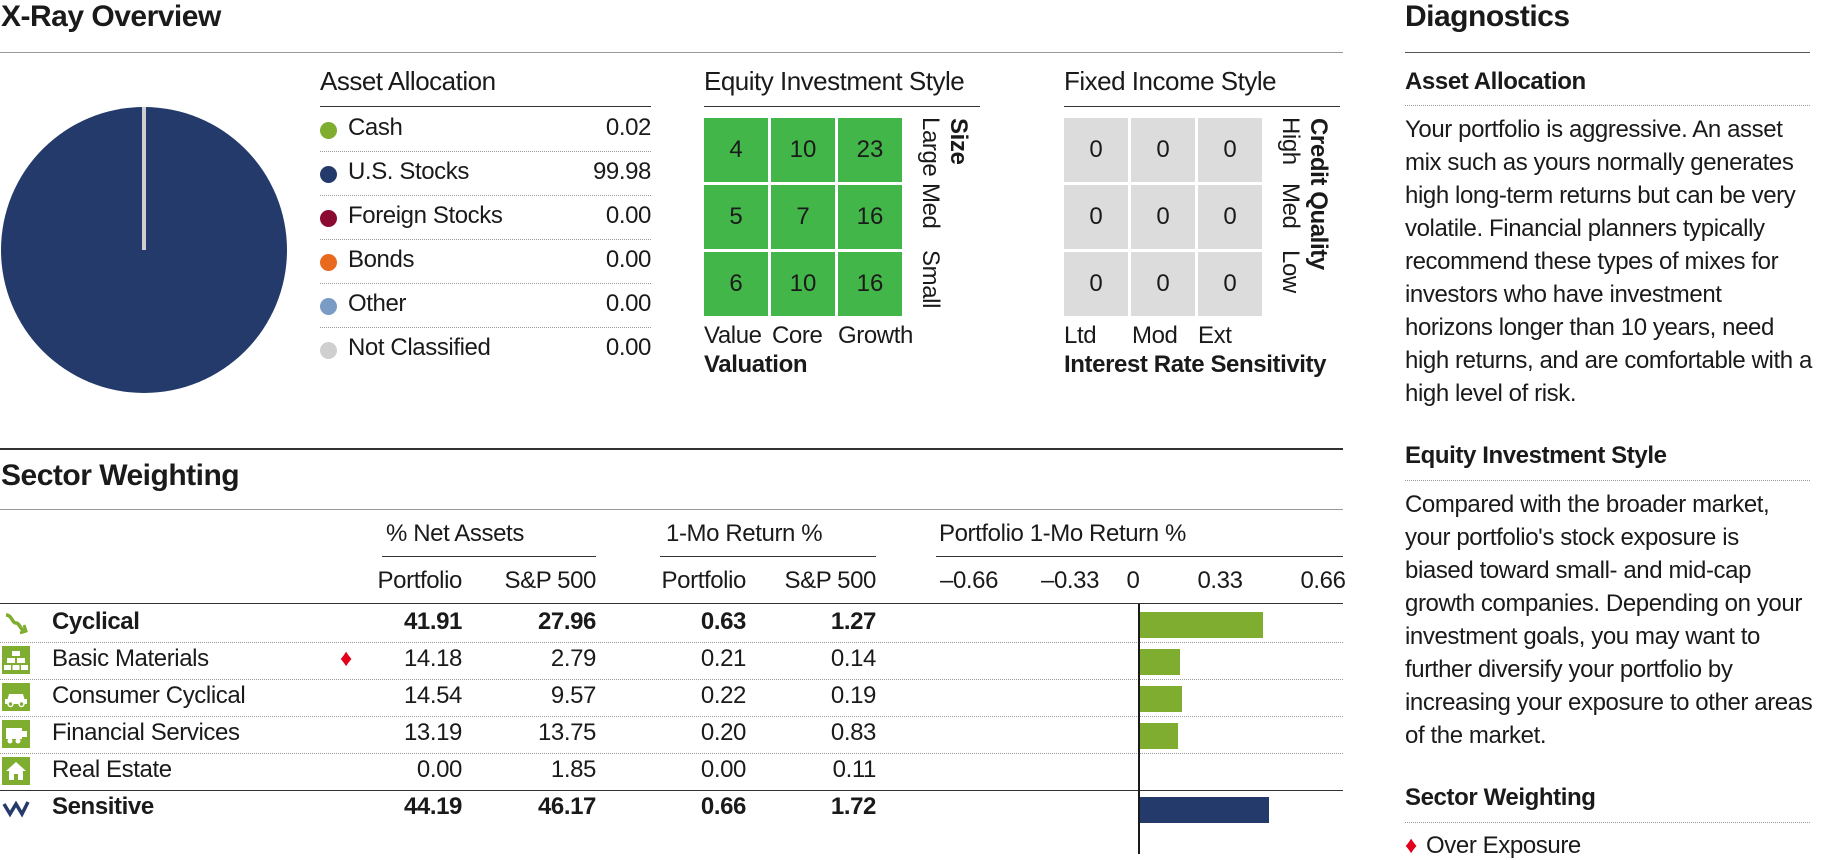  I want to click on basic-materials-icon, so click(16, 660).